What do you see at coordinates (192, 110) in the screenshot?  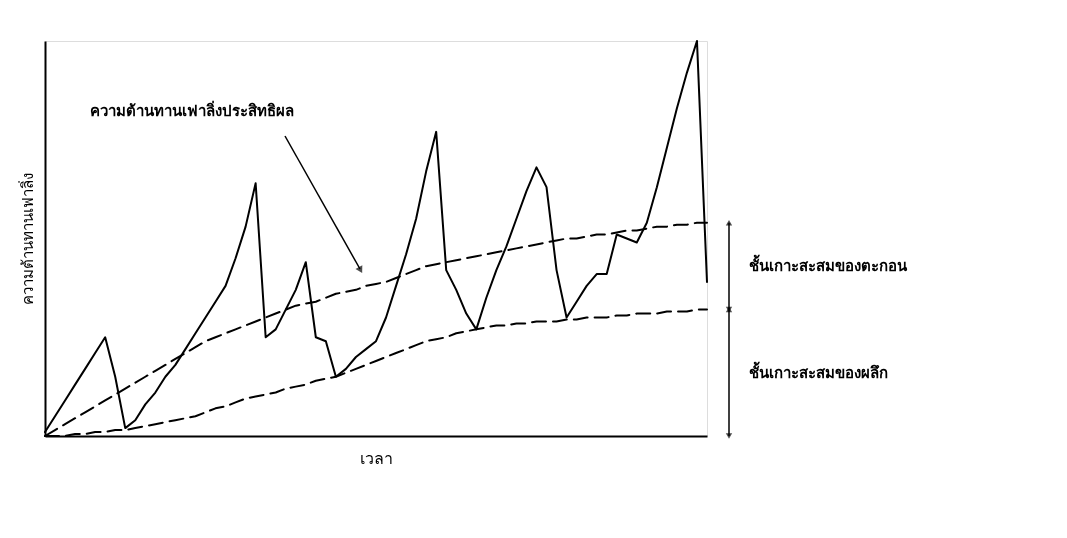 I see `annotation: ความต้านทานเฟาลิ่งประสิทธิผล` at bounding box center [192, 110].